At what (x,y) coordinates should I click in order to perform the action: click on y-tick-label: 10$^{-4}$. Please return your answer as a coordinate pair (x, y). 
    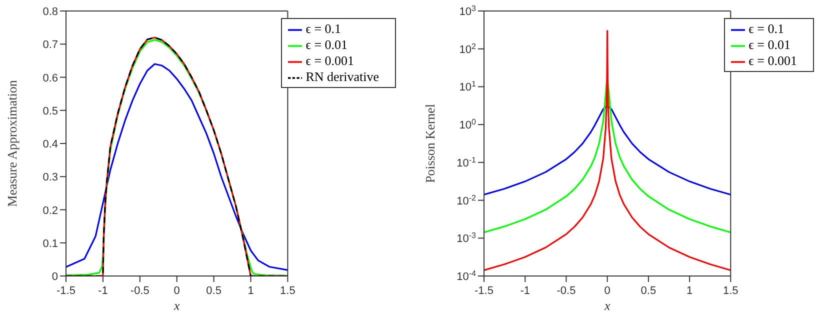
    Looking at the image, I should click on (466, 275).